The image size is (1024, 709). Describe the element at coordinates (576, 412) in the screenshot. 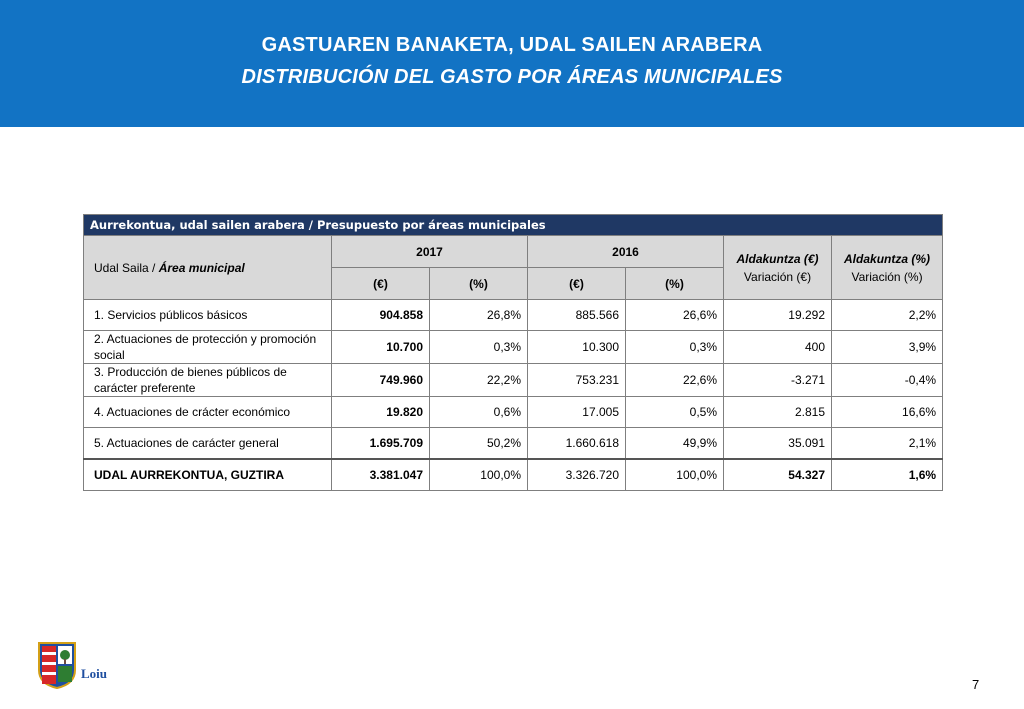

I see `row-eur-2016: 17.005` at that location.